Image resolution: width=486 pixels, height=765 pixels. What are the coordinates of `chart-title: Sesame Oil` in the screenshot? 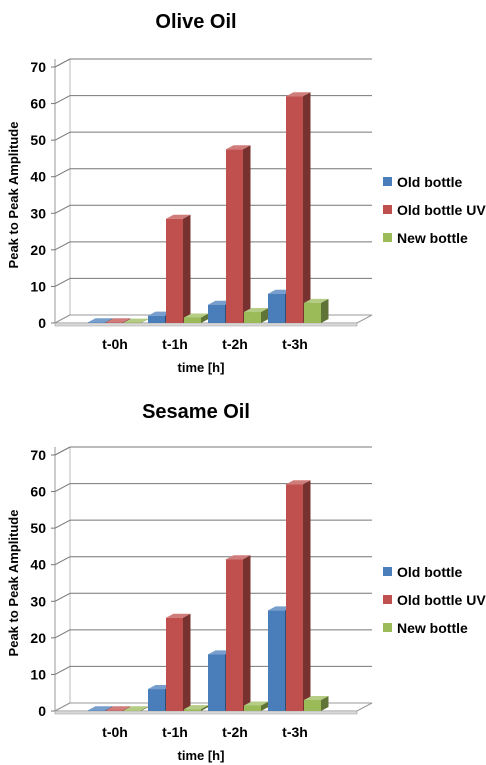 It's located at (196, 412).